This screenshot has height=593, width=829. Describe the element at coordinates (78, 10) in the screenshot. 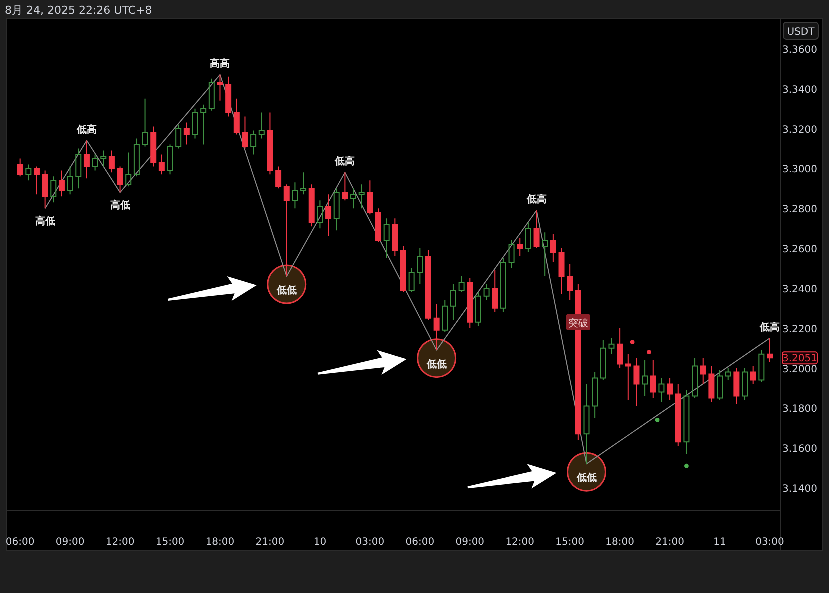

I see `chart-title: 8月 24, 2025 22:26 UTC+8` at that location.